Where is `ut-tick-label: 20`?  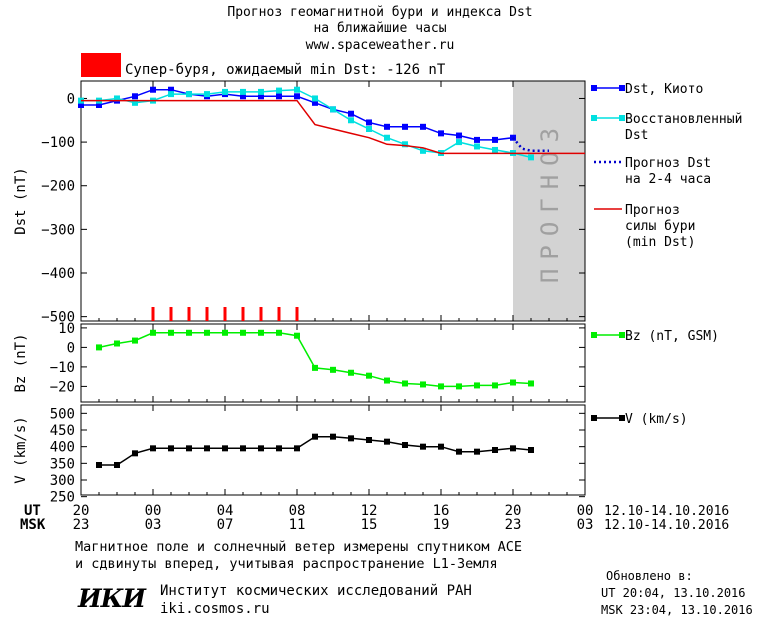
ut-tick-label: 20 is located at coordinates (513, 511).